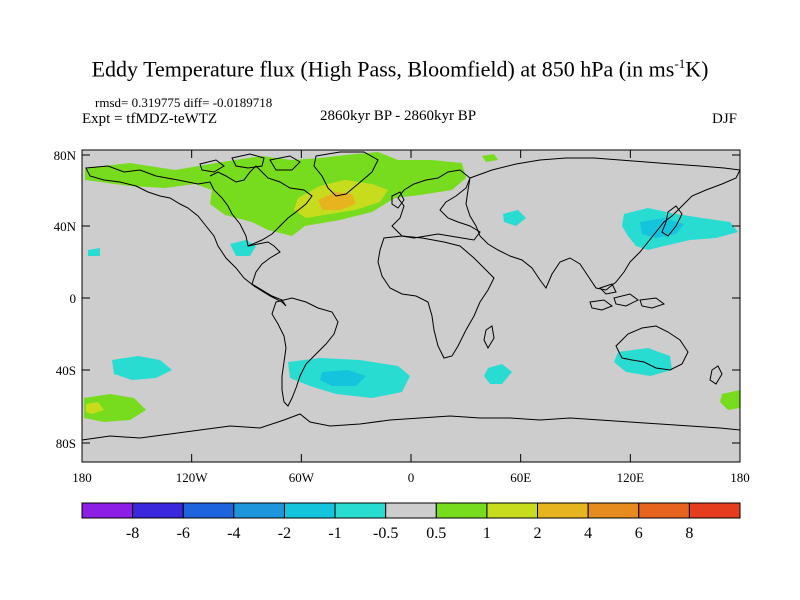  Describe the element at coordinates (487, 533) in the screenshot. I see `colorbar-label: 1` at that location.